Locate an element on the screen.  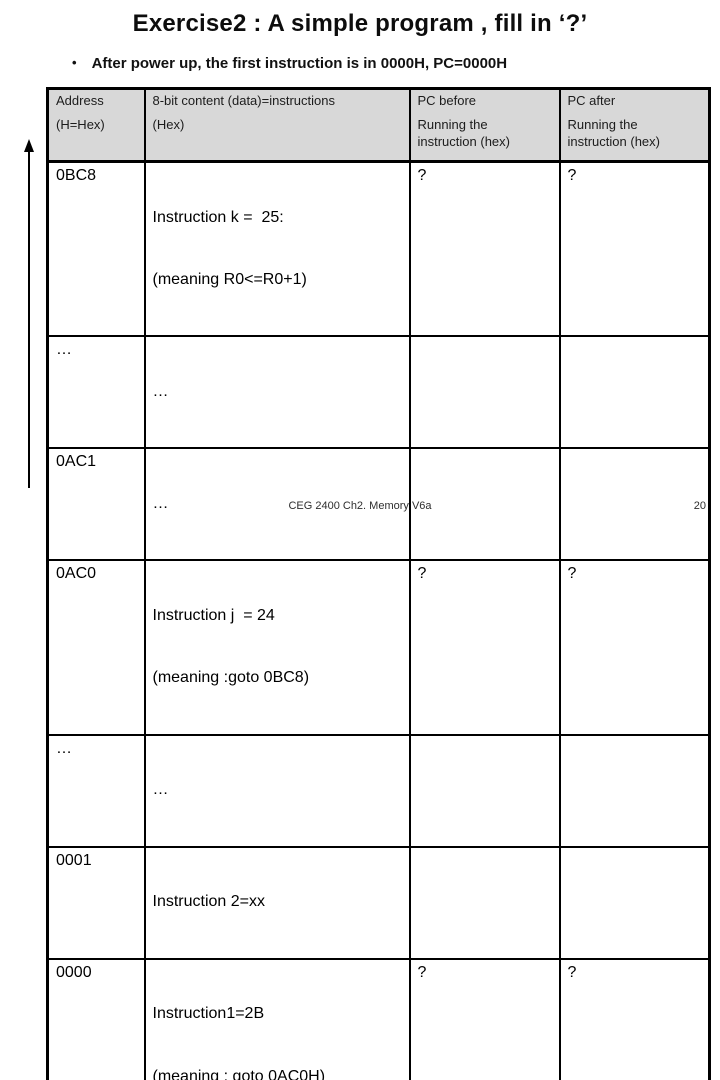
footer-text: CEG 2400 Ch2. Memory V6a is located at coordinates (360, 506).